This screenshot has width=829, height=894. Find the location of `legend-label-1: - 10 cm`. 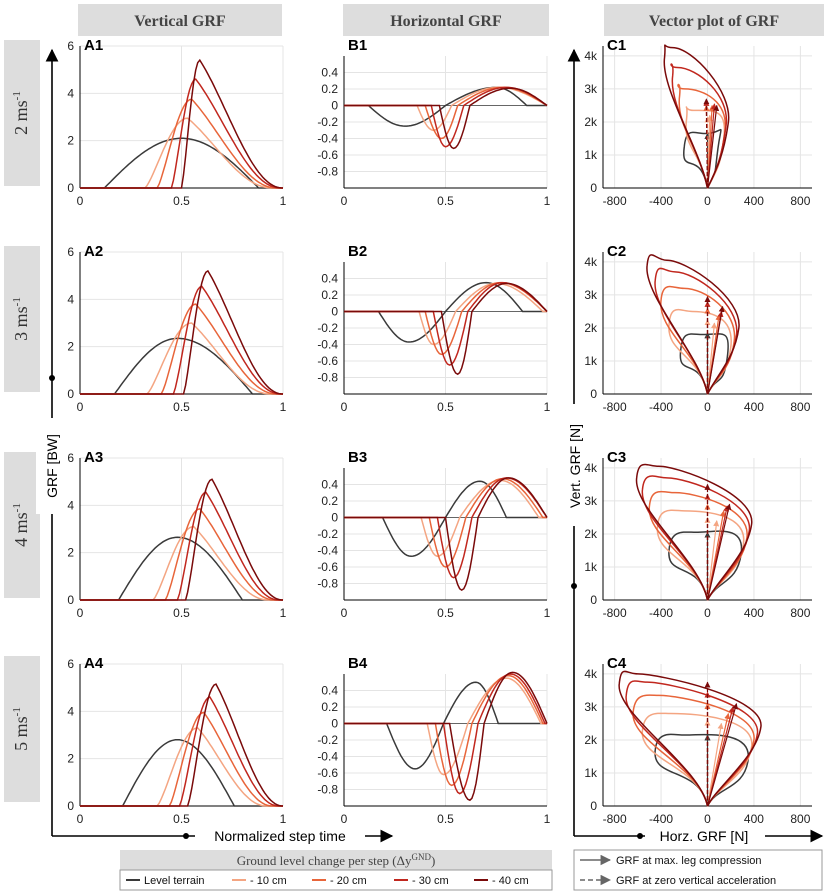

legend-label-1: - 10 cm is located at coordinates (268, 881).